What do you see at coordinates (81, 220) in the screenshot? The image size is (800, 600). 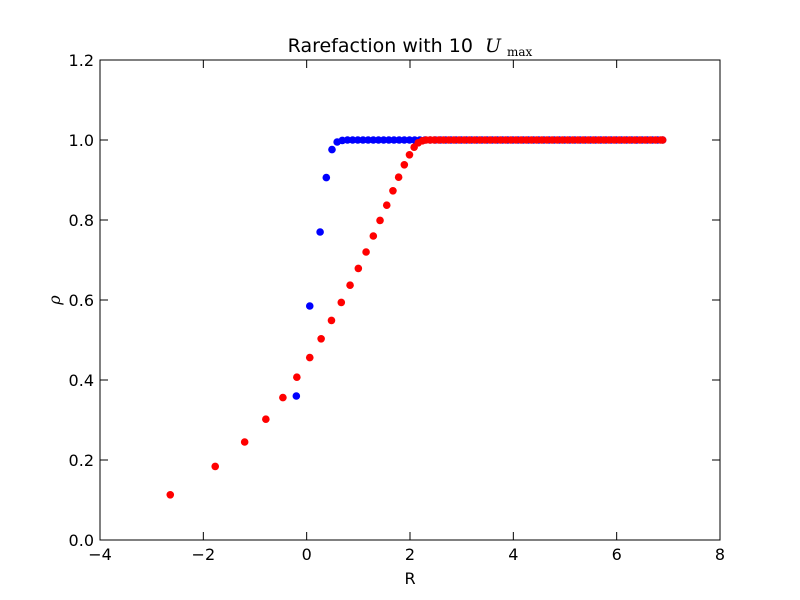 I see `y-tick-label: 0.8` at bounding box center [81, 220].